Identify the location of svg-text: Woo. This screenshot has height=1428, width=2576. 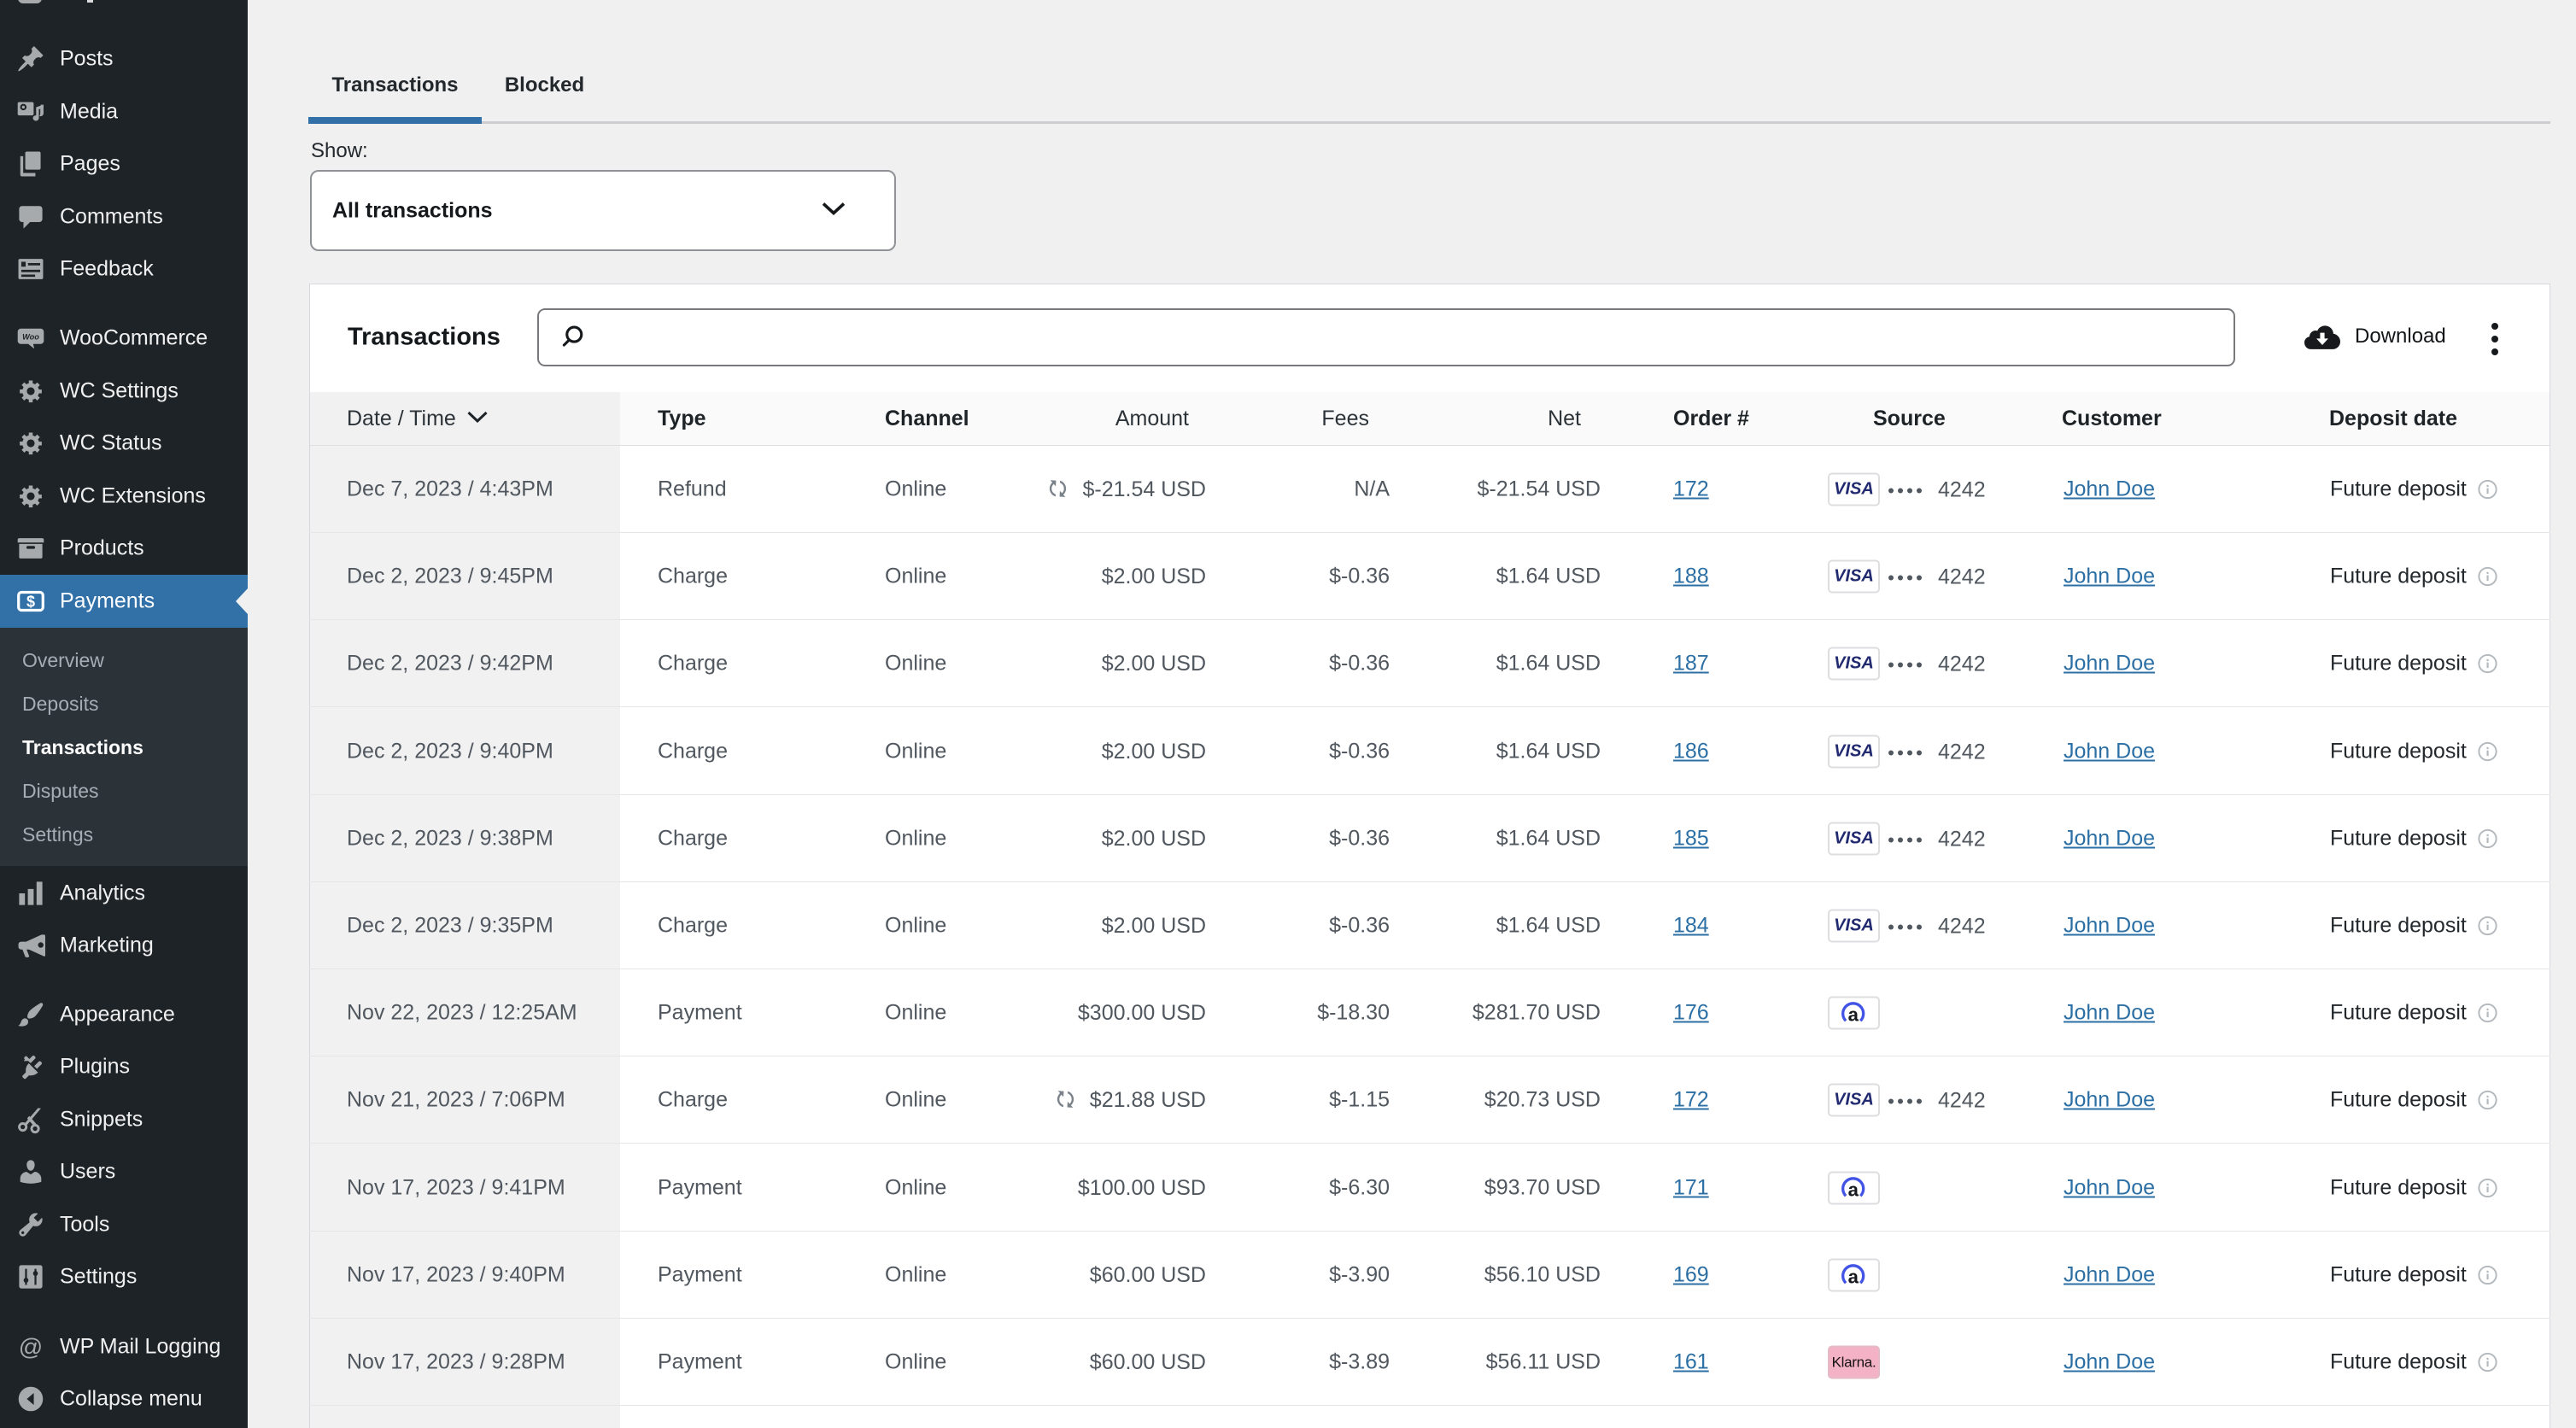
(30, 336).